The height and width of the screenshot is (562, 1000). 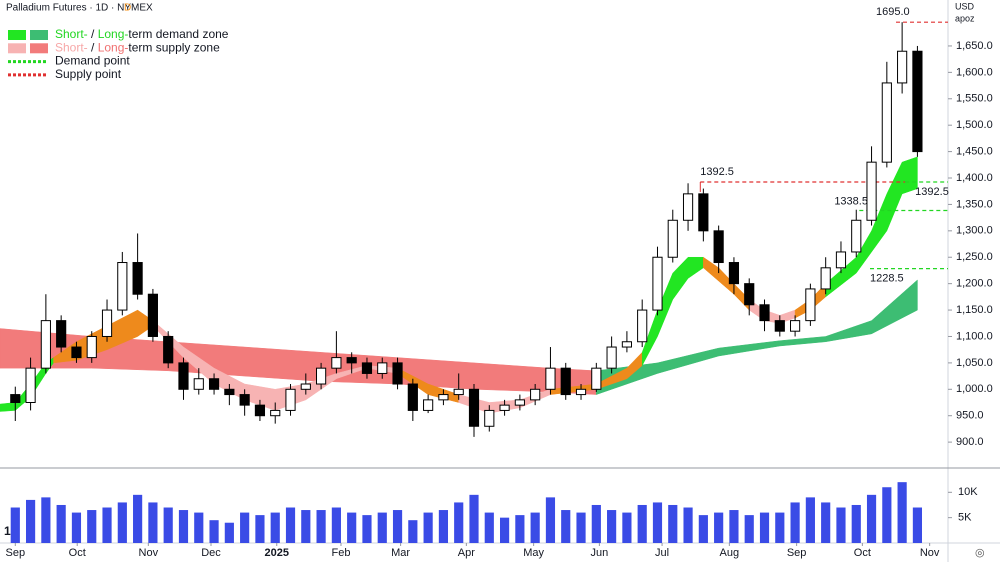 What do you see at coordinates (851, 201) in the screenshot?
I see `point-label: 1338.5` at bounding box center [851, 201].